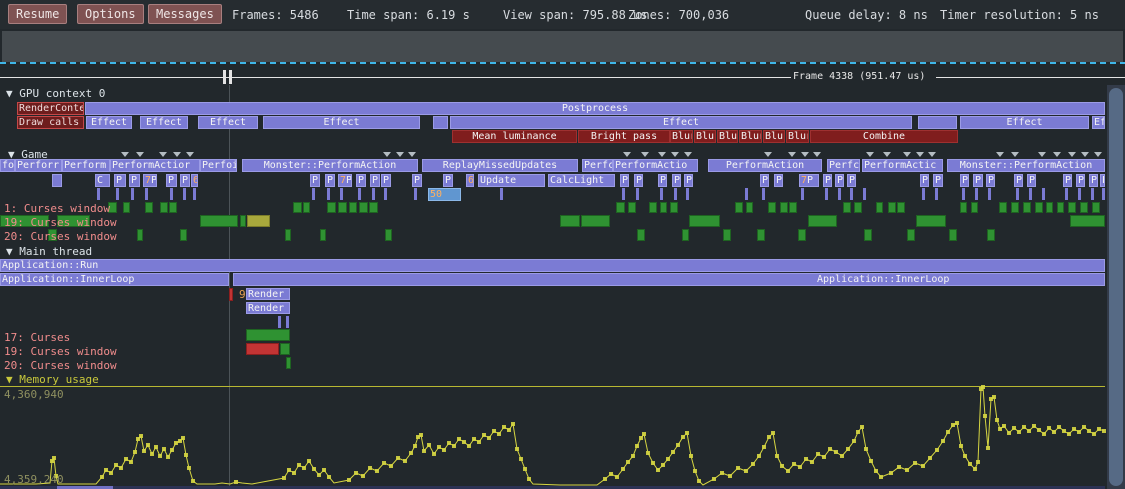  I want to click on zone-performactior: PerformActior, so click(155, 165).